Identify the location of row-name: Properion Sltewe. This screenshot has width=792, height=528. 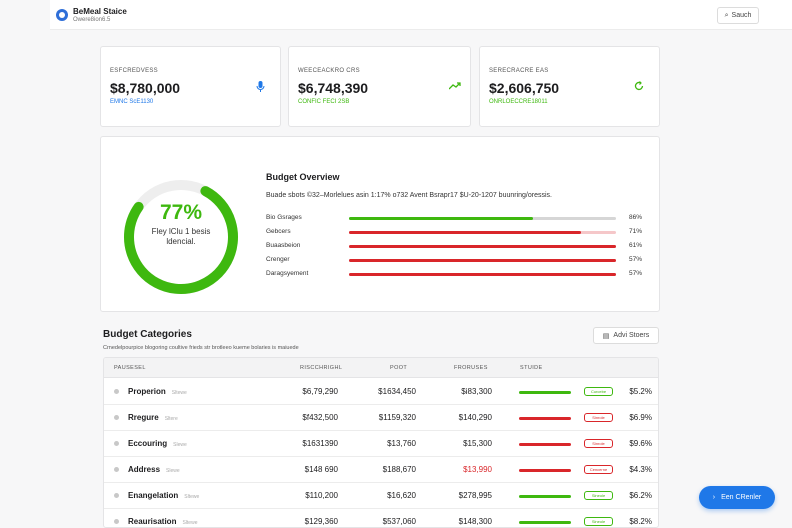
(157, 391).